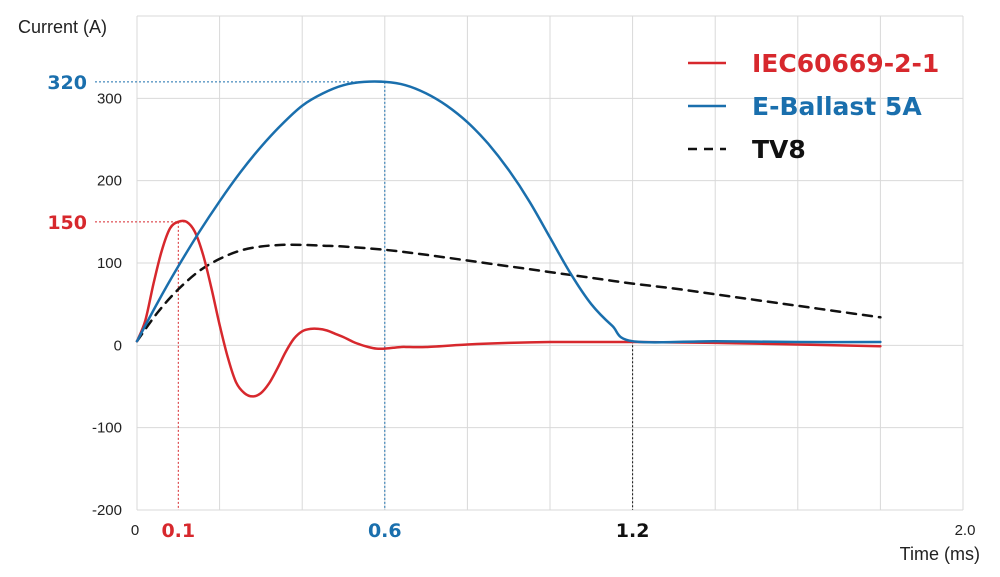 The width and height of the screenshot is (1000, 577). I want to click on y-tick-label: 300, so click(109, 98).